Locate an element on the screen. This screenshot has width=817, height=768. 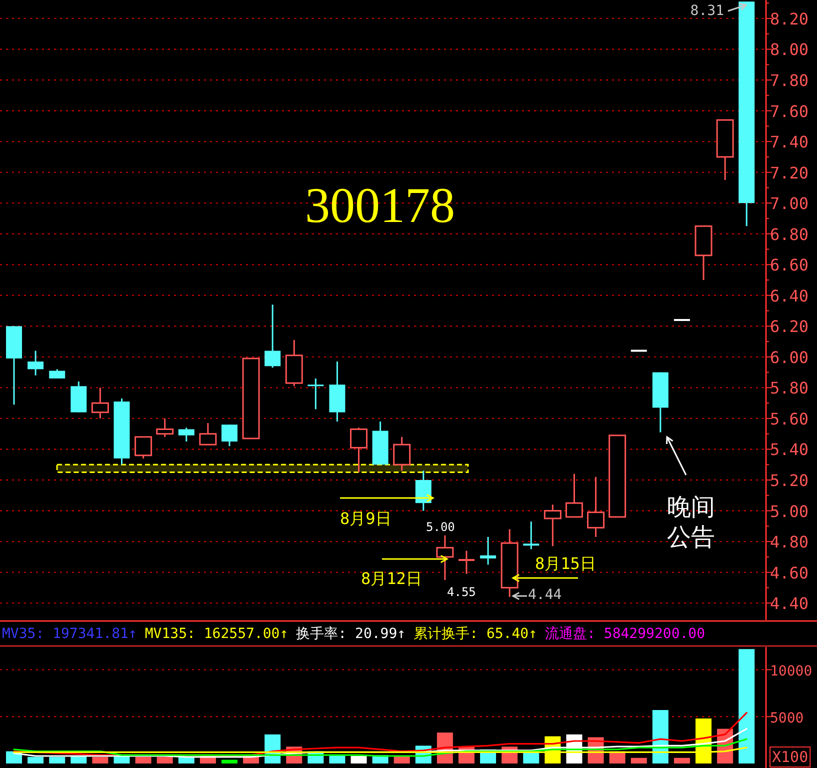
text: 300178 is located at coordinates (380, 205).